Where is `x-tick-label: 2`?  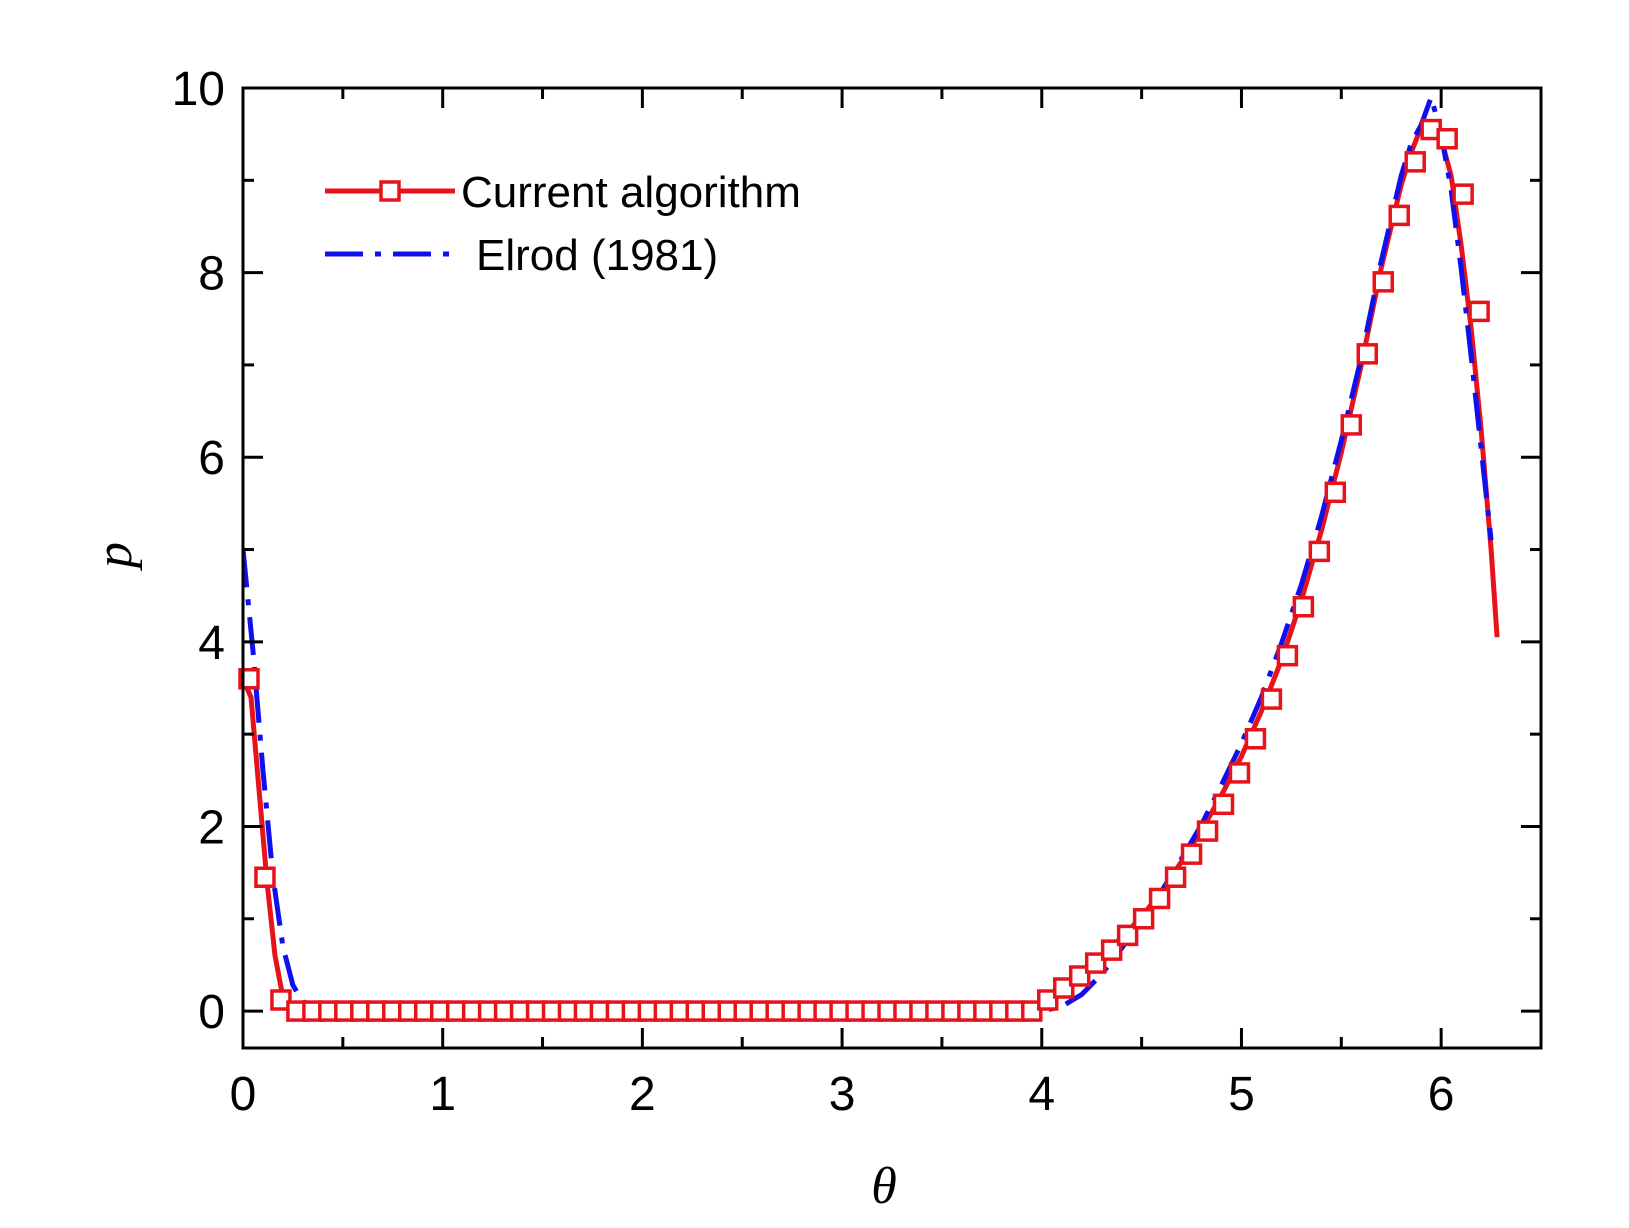
x-tick-label: 2 is located at coordinates (642, 1094).